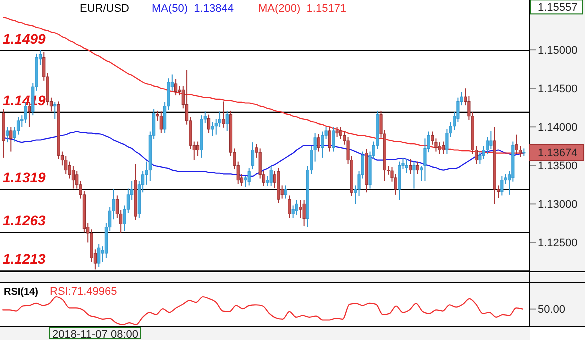 The image size is (585, 340). I want to click on ref-line-label: 1.1263, so click(24, 220).